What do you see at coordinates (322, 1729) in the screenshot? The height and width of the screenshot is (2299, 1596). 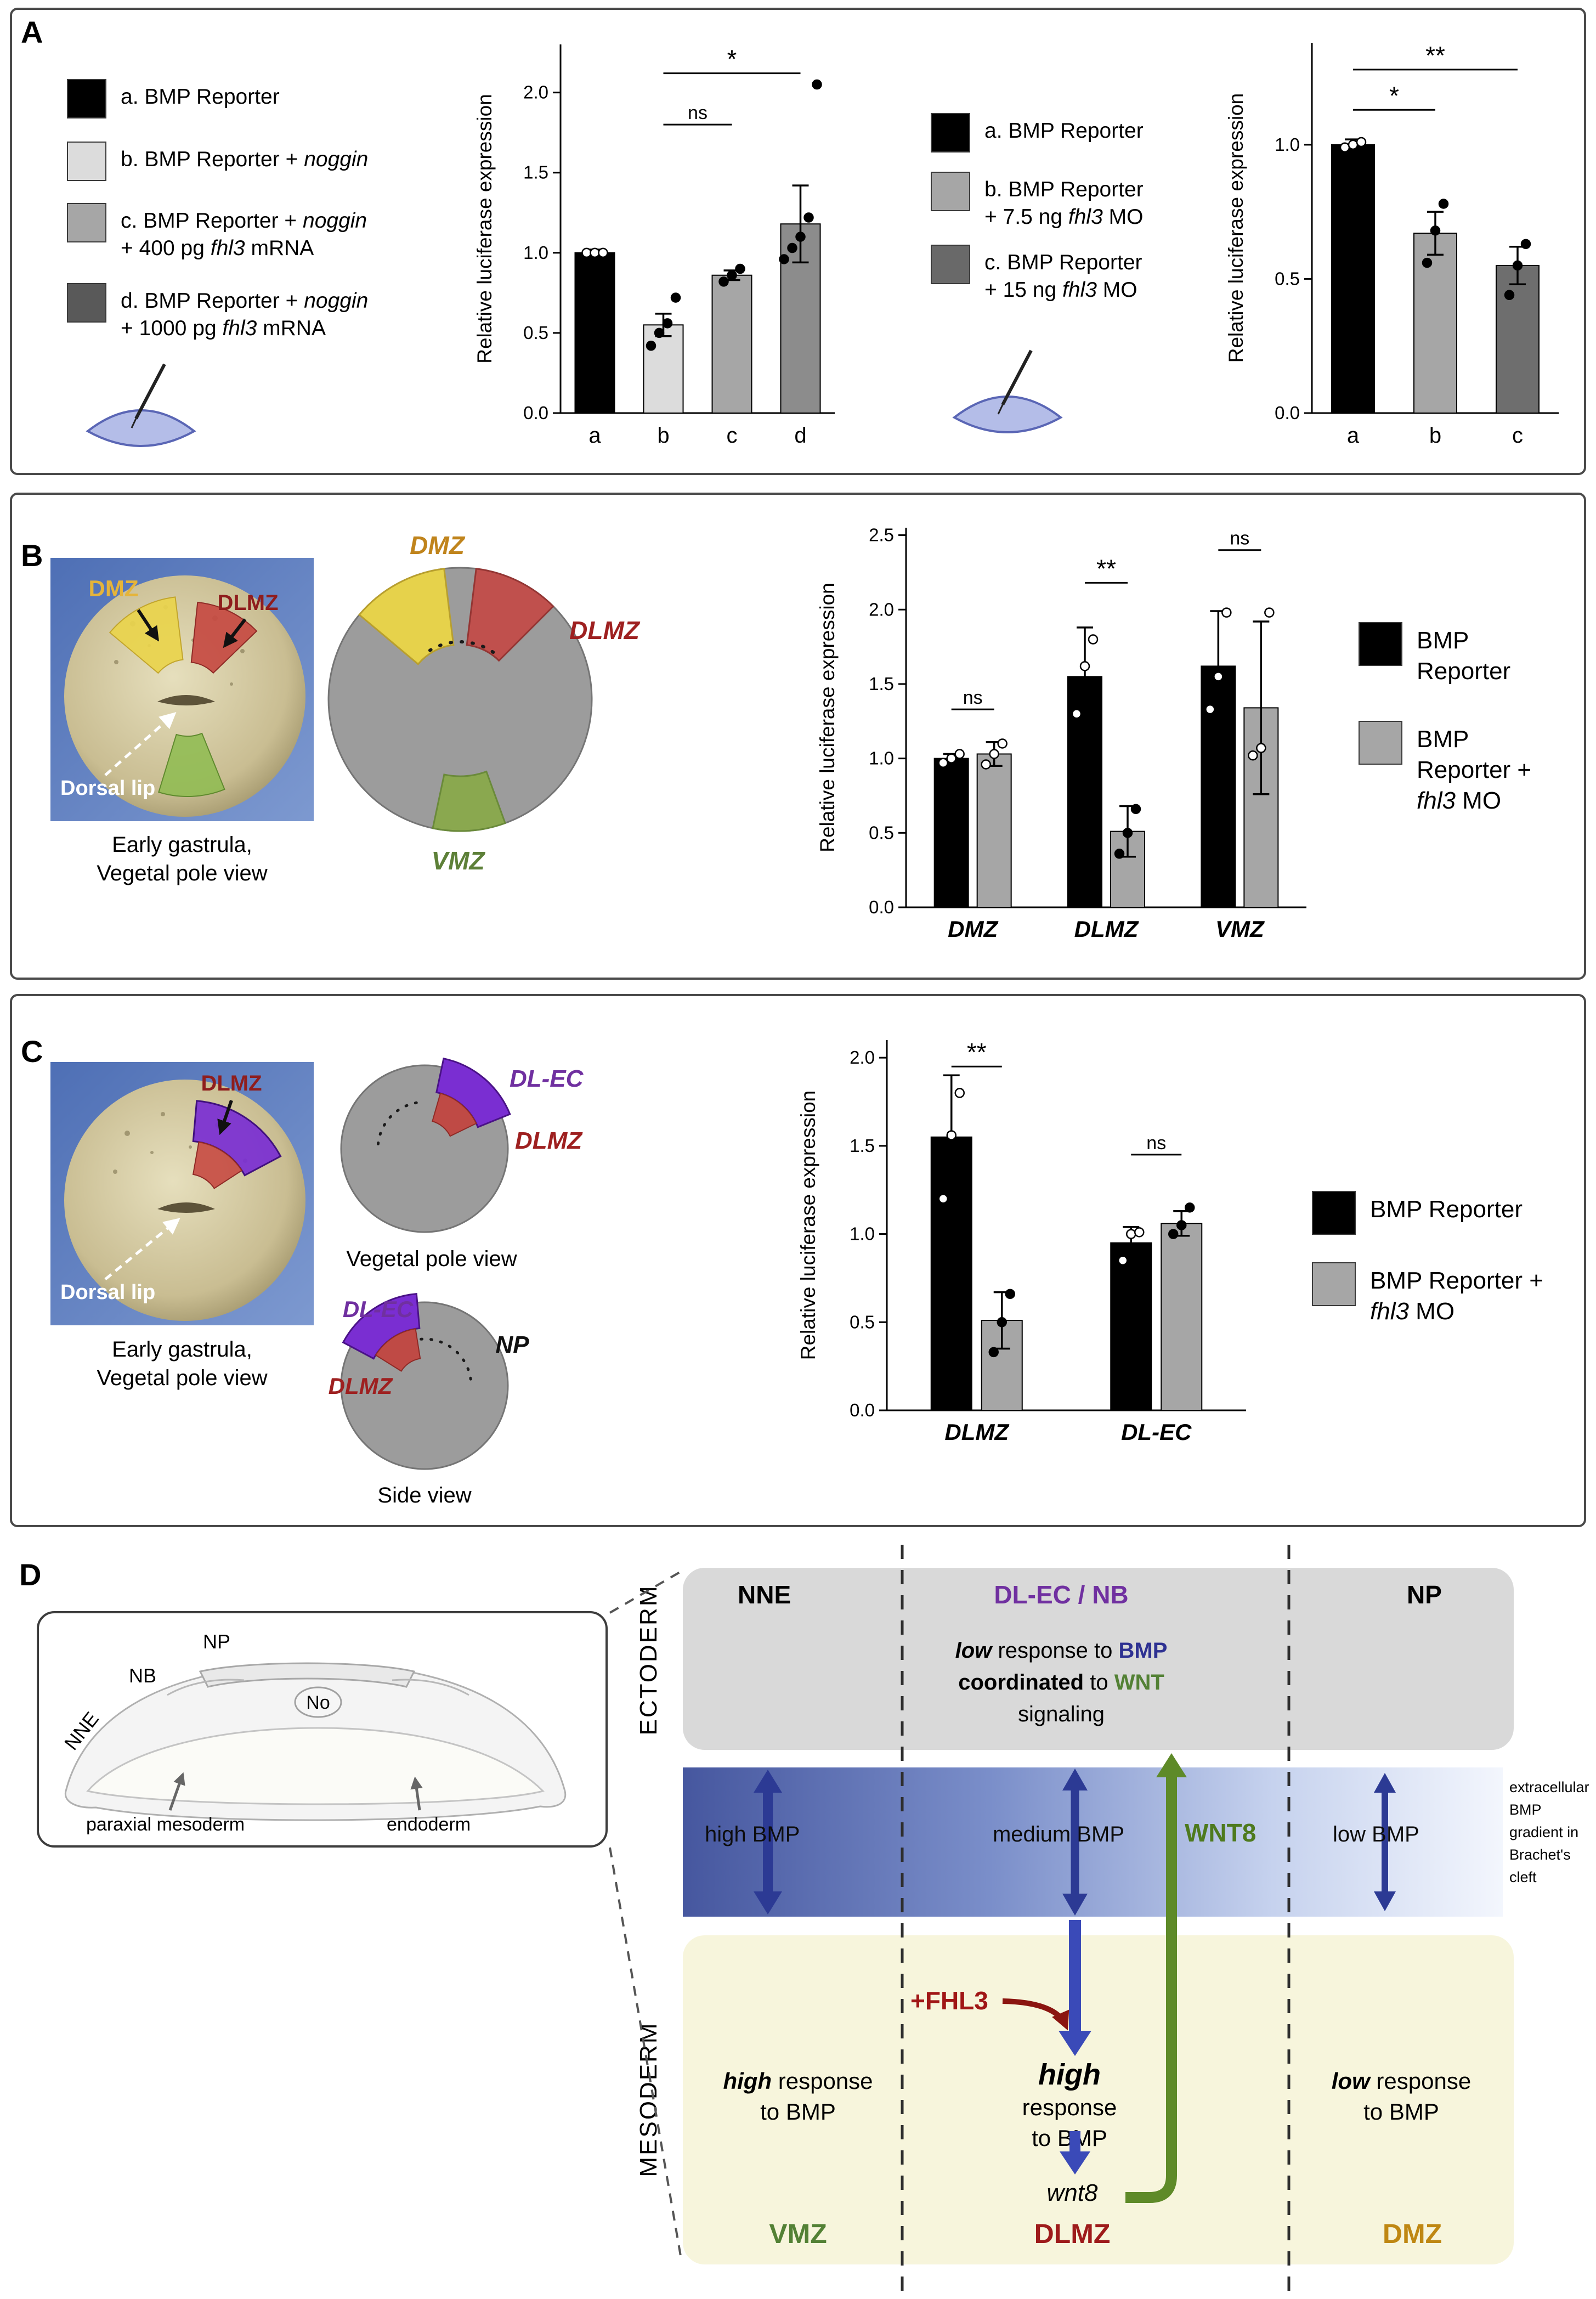 I see `embryo-cross-section-schematic: NP NB No NNE paraxial mesoderm endoderm` at bounding box center [322, 1729].